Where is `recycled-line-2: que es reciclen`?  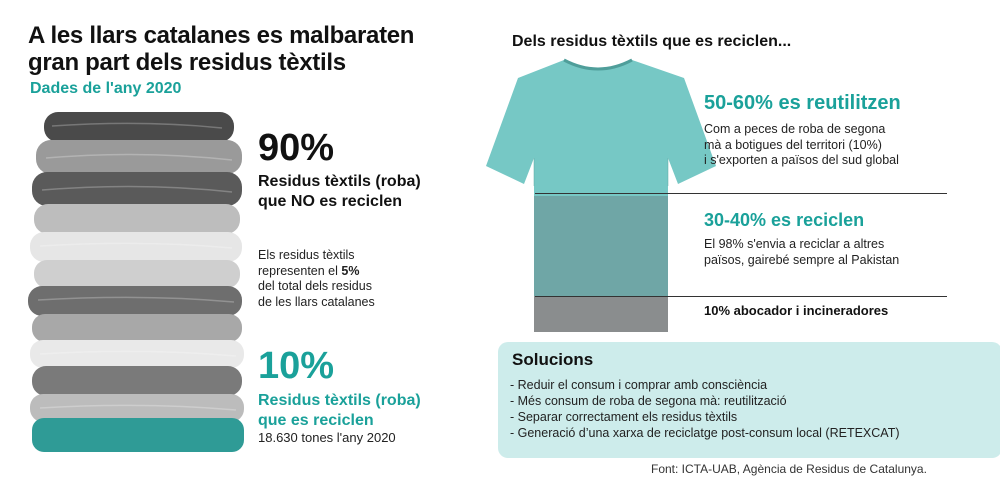
recycled-line-2: que es reciclen is located at coordinates (316, 420).